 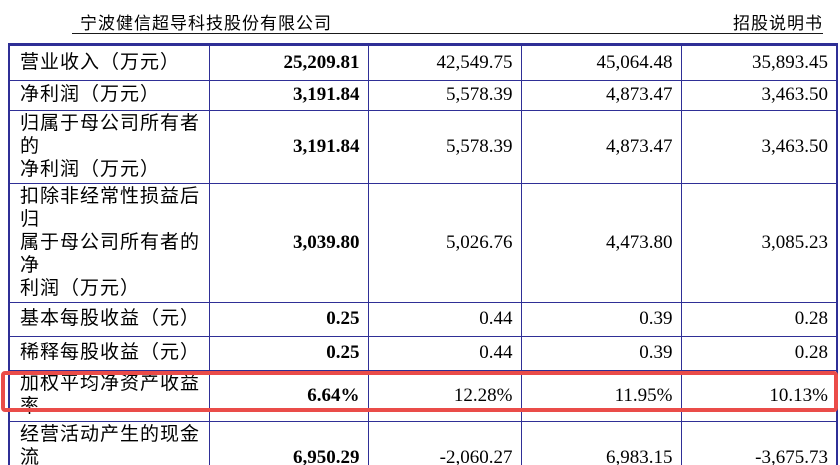 I want to click on value-cell: -2,060.27, so click(x=444, y=442).